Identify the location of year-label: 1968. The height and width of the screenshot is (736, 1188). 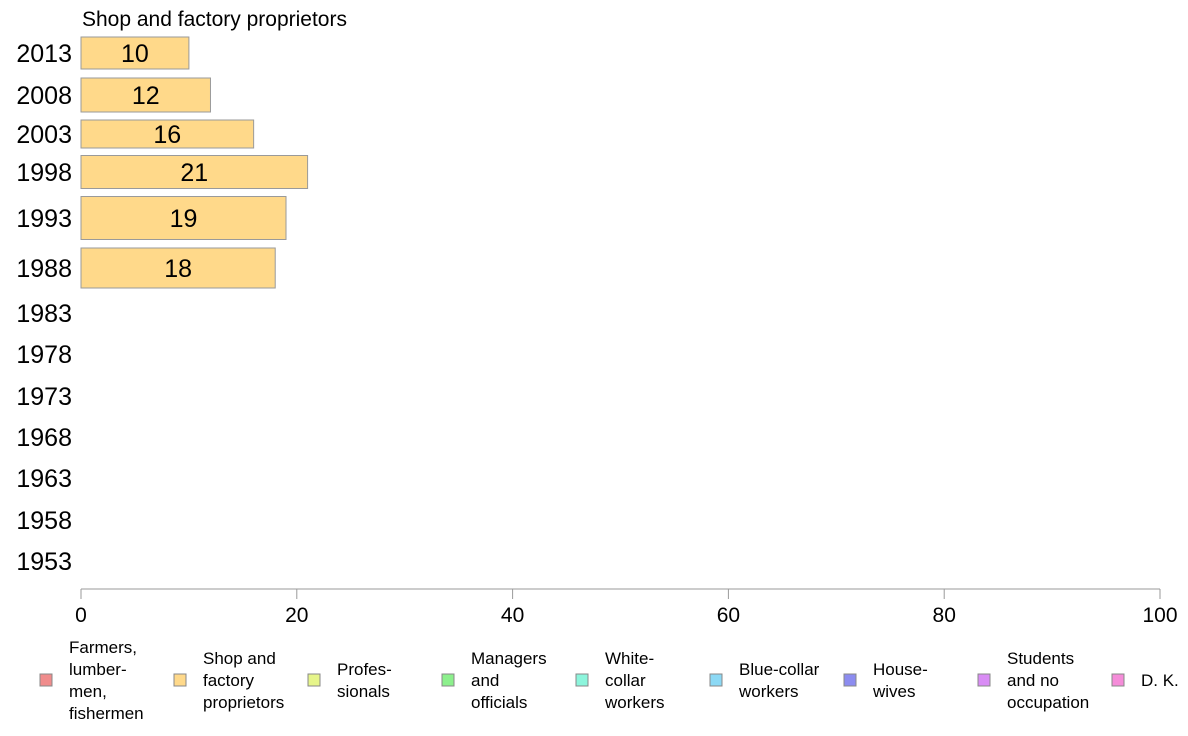
(44, 438).